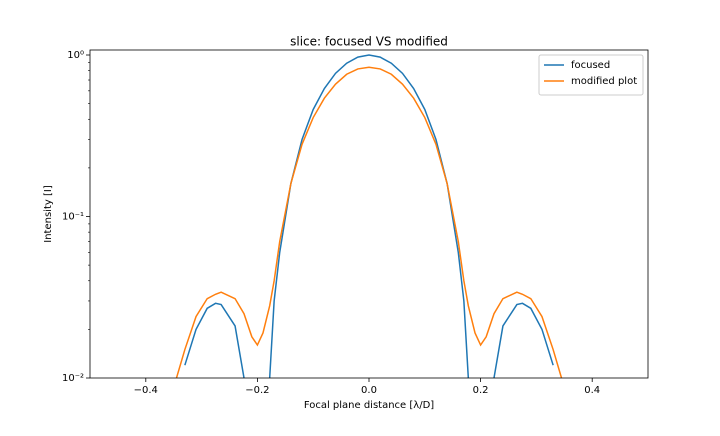  What do you see at coordinates (481, 390) in the screenshot?
I see `x-tick-label: 0.2` at bounding box center [481, 390].